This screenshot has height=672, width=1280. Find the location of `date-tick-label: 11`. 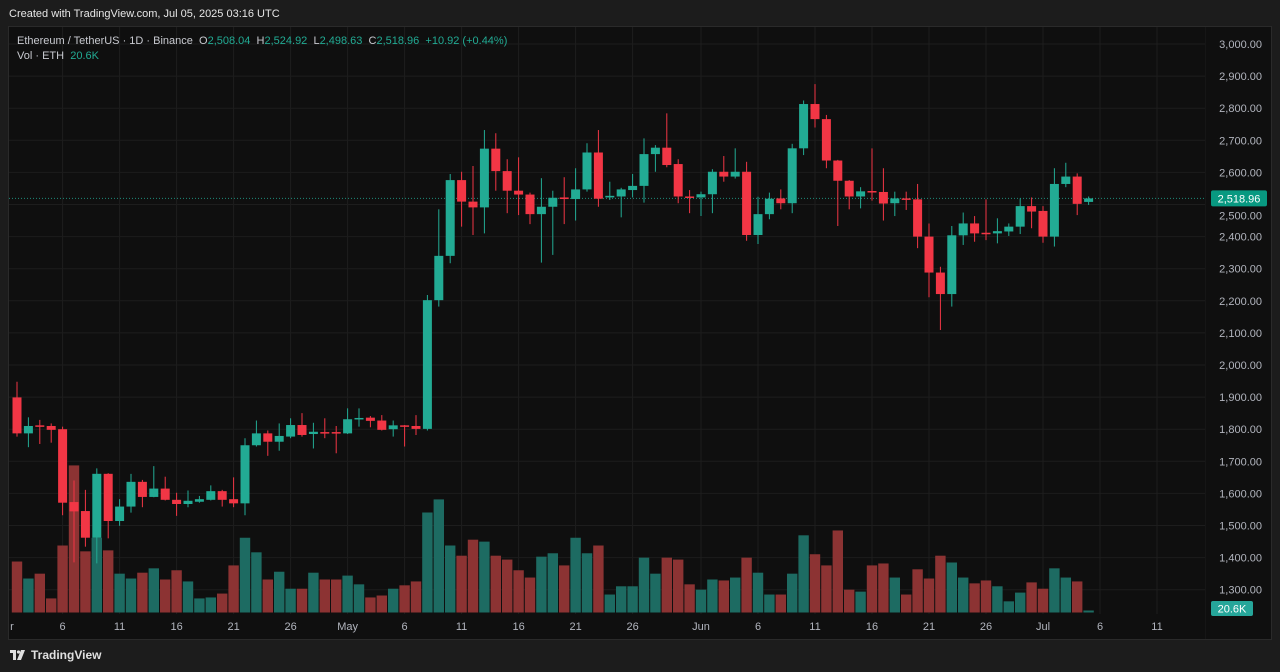

date-tick-label: 11 is located at coordinates (119, 627).